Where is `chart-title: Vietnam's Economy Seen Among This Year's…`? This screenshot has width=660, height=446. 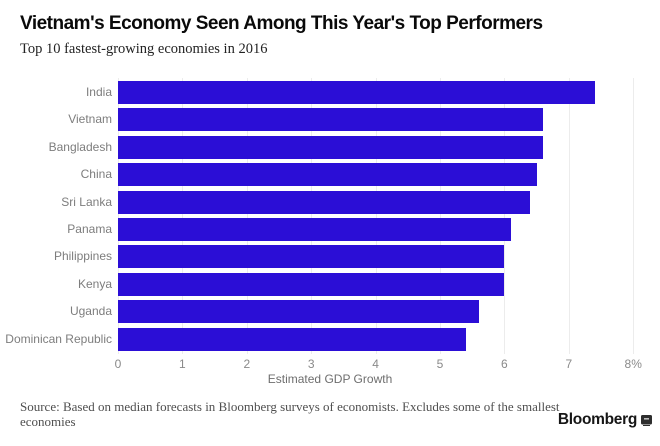
chart-title: Vietnam's Economy Seen Among This Year's… is located at coordinates (281, 23).